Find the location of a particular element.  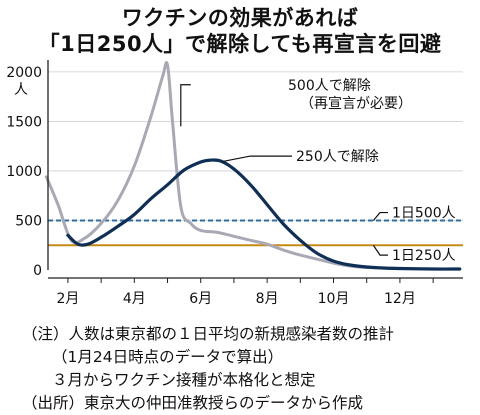

note-2: （1月24日時点のデータで算出） is located at coordinates (168, 357).